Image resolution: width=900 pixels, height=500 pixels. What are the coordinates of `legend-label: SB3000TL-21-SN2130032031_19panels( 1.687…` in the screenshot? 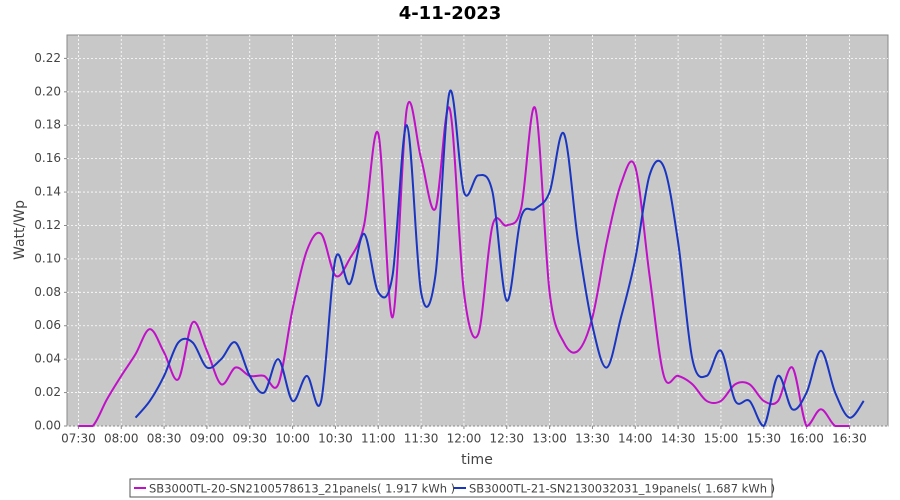 It's located at (622, 489).